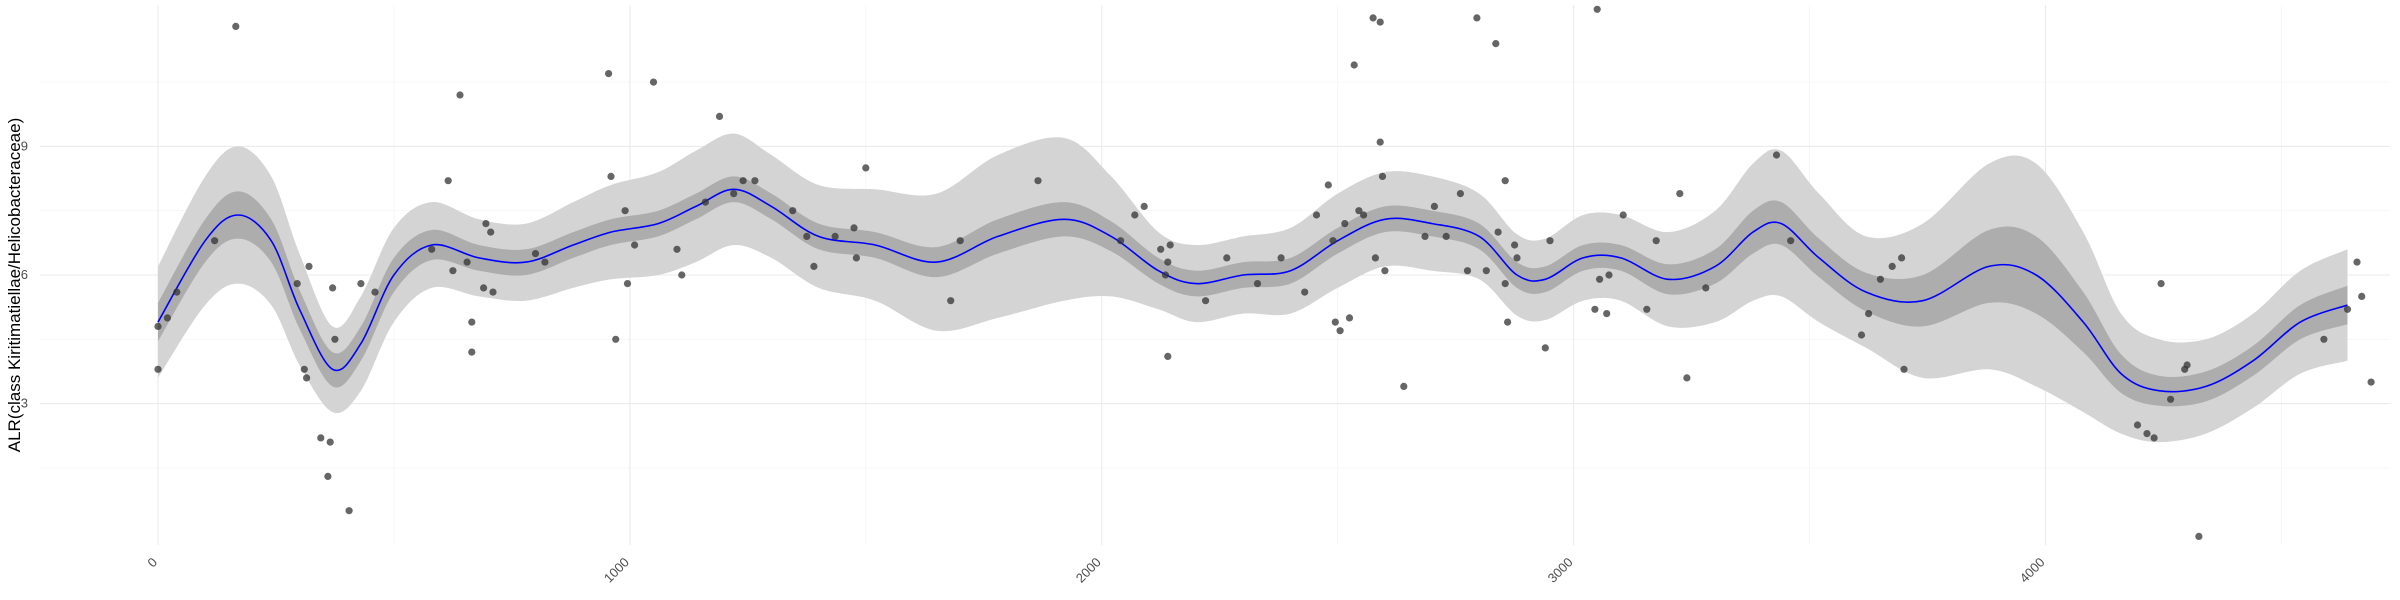 The height and width of the screenshot is (600, 2400). What do you see at coordinates (24, 274) in the screenshot?
I see `y-tick-label: 6` at bounding box center [24, 274].